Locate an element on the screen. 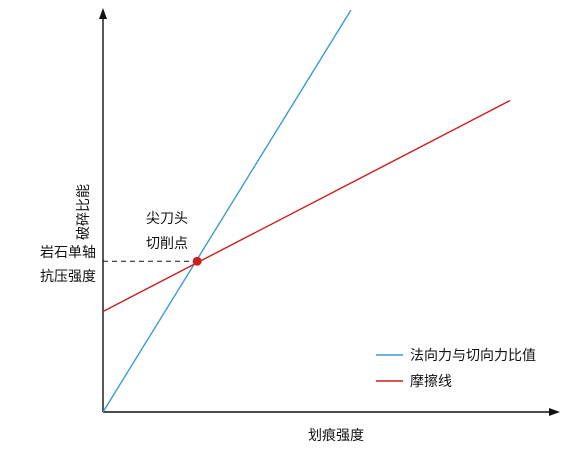  legend-label-2: 摩擦线 is located at coordinates (431, 381).